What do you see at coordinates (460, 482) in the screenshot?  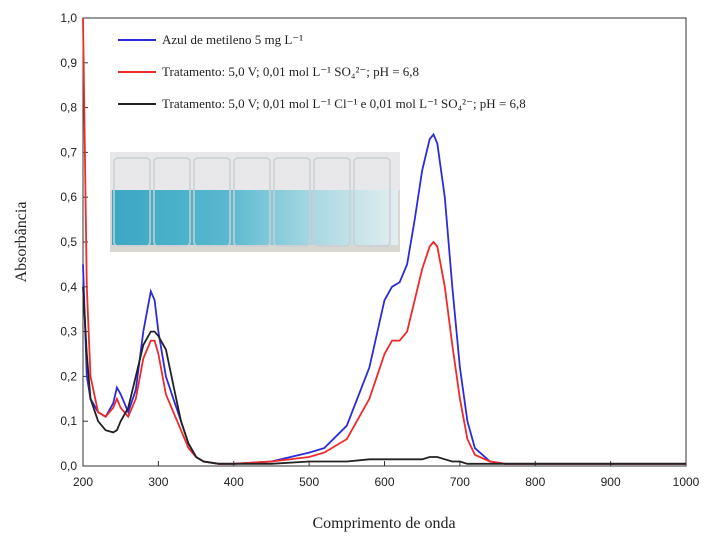 I see `x-tick-label: 700` at bounding box center [460, 482].